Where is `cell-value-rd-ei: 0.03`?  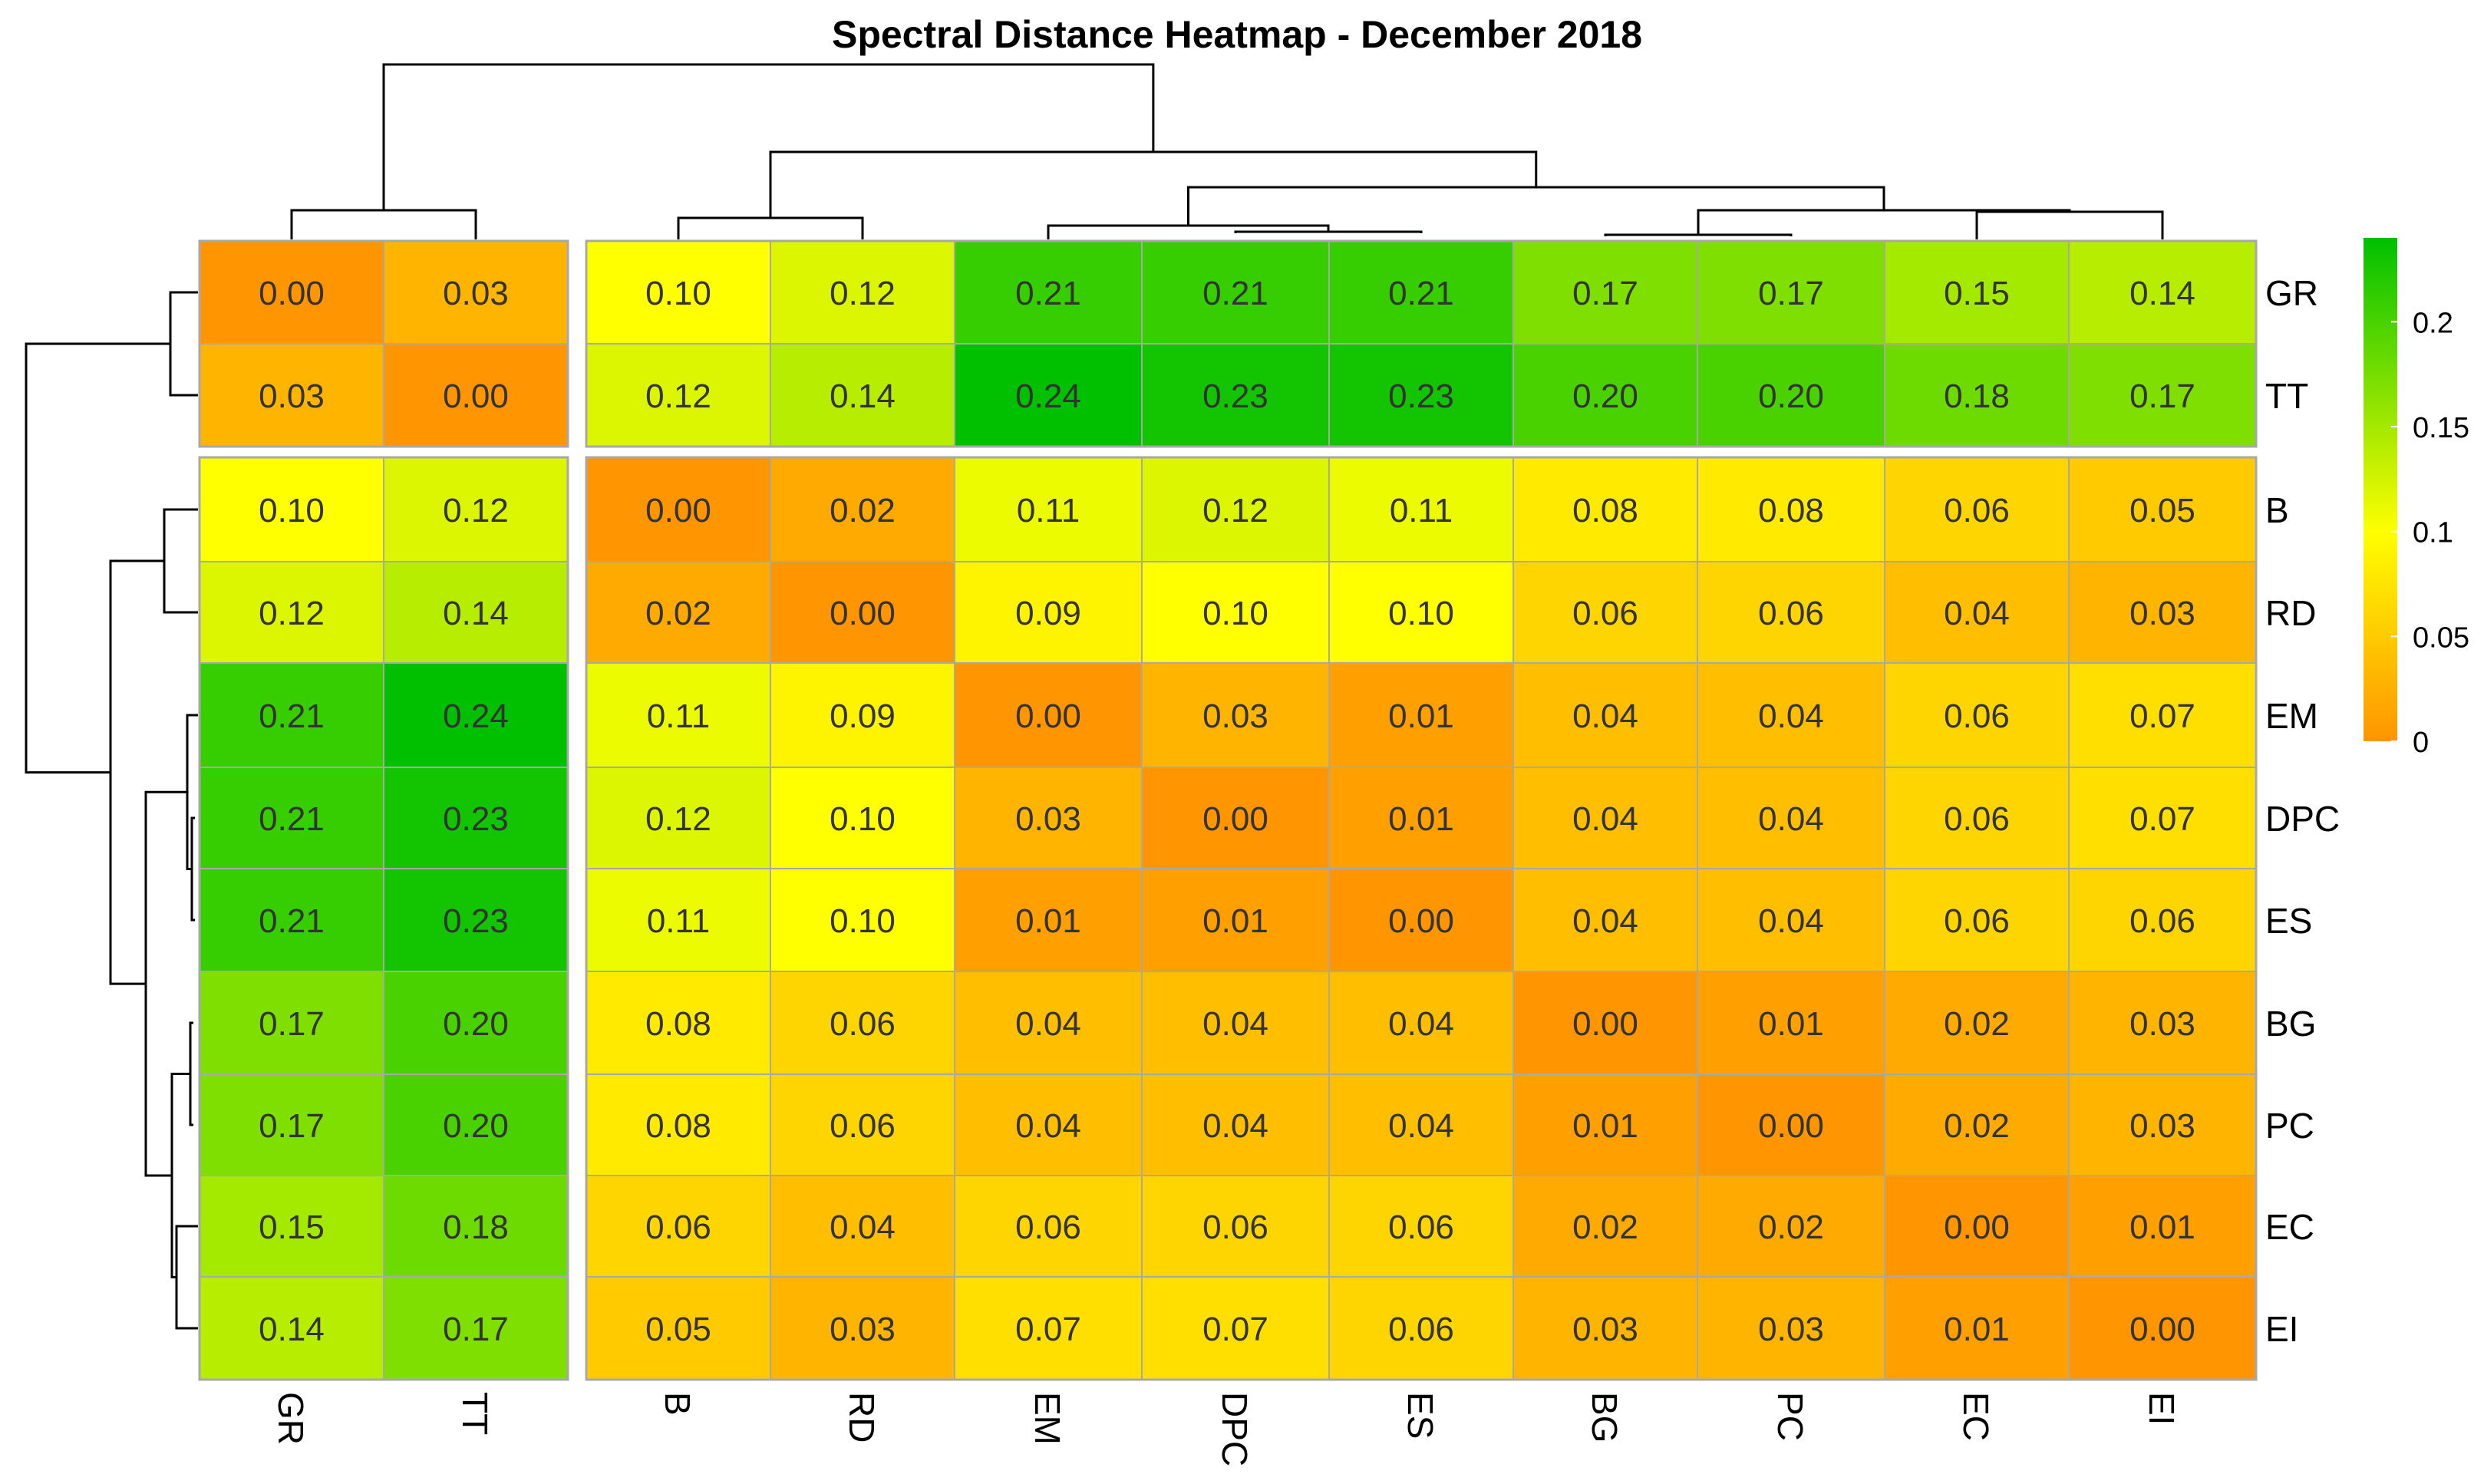
cell-value-rd-ei: 0.03 is located at coordinates (2162, 613).